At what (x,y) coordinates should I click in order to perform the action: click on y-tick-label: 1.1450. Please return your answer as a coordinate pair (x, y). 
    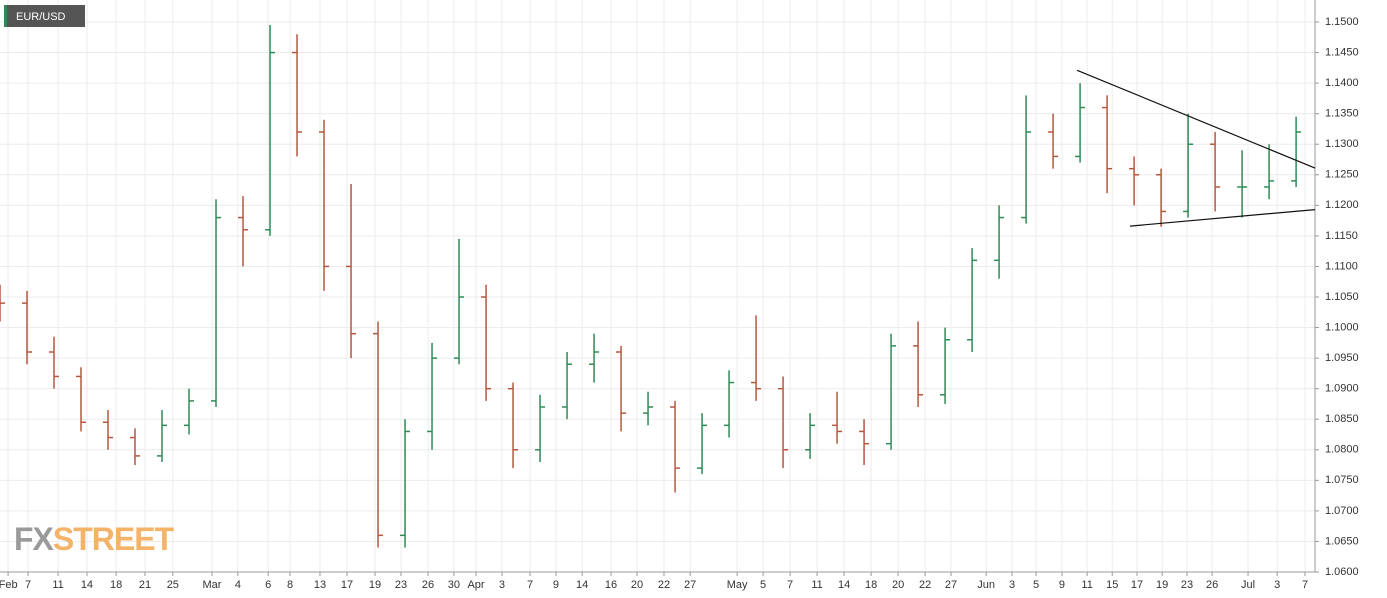
    Looking at the image, I should click on (1342, 52).